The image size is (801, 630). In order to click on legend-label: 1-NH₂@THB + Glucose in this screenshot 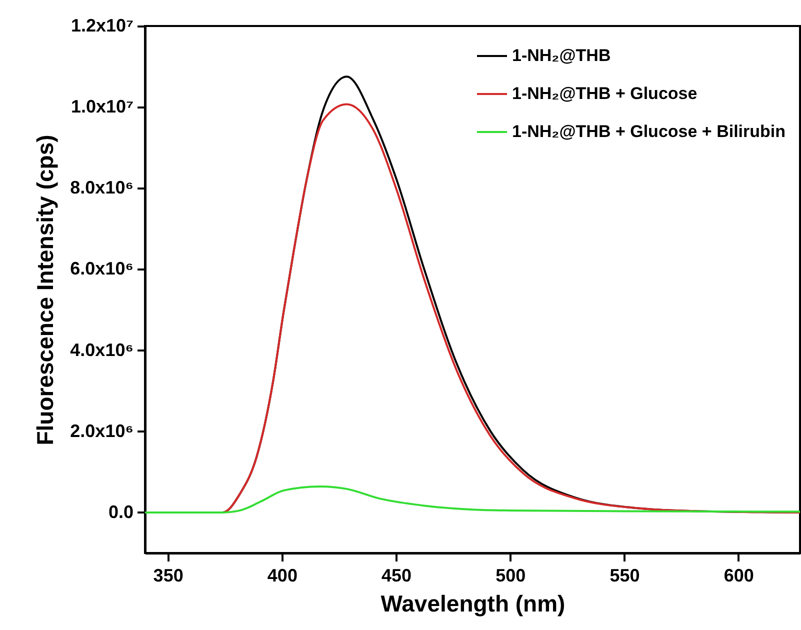, I will do `click(605, 93)`.